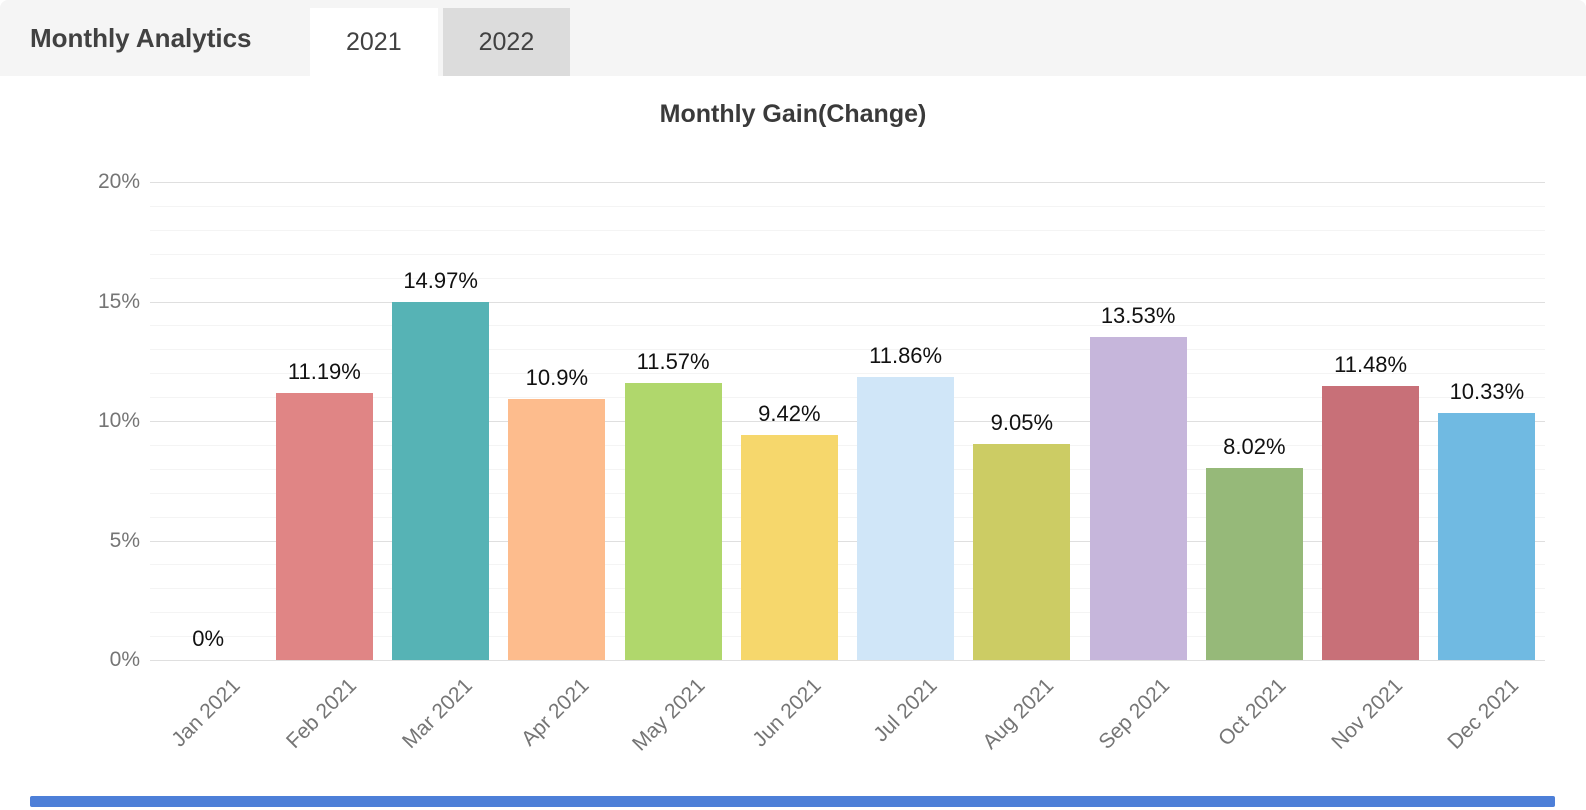 This screenshot has height=810, width=1586. I want to click on bar-sep-2021, so click(1138, 498).